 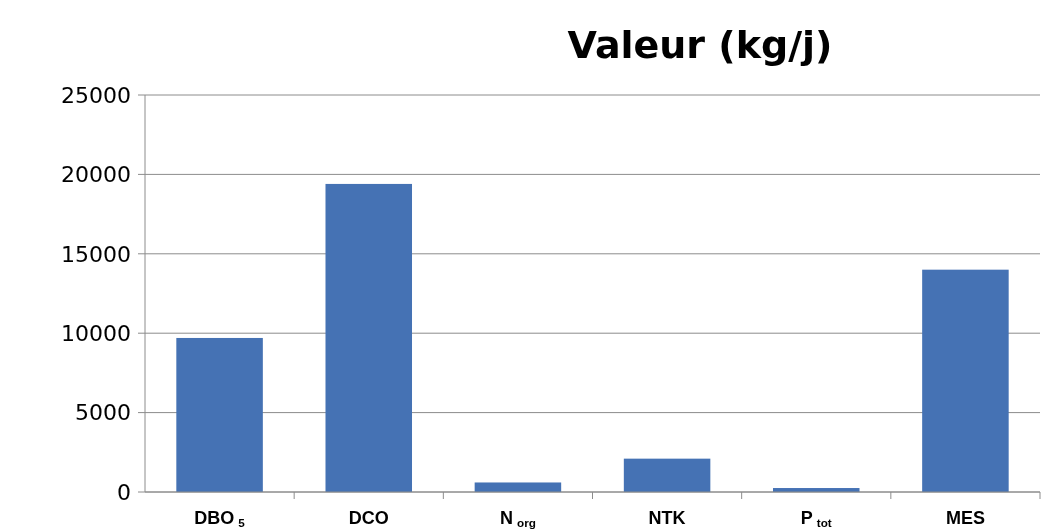 I want to click on y-tick-label: 25000, so click(x=96, y=95).